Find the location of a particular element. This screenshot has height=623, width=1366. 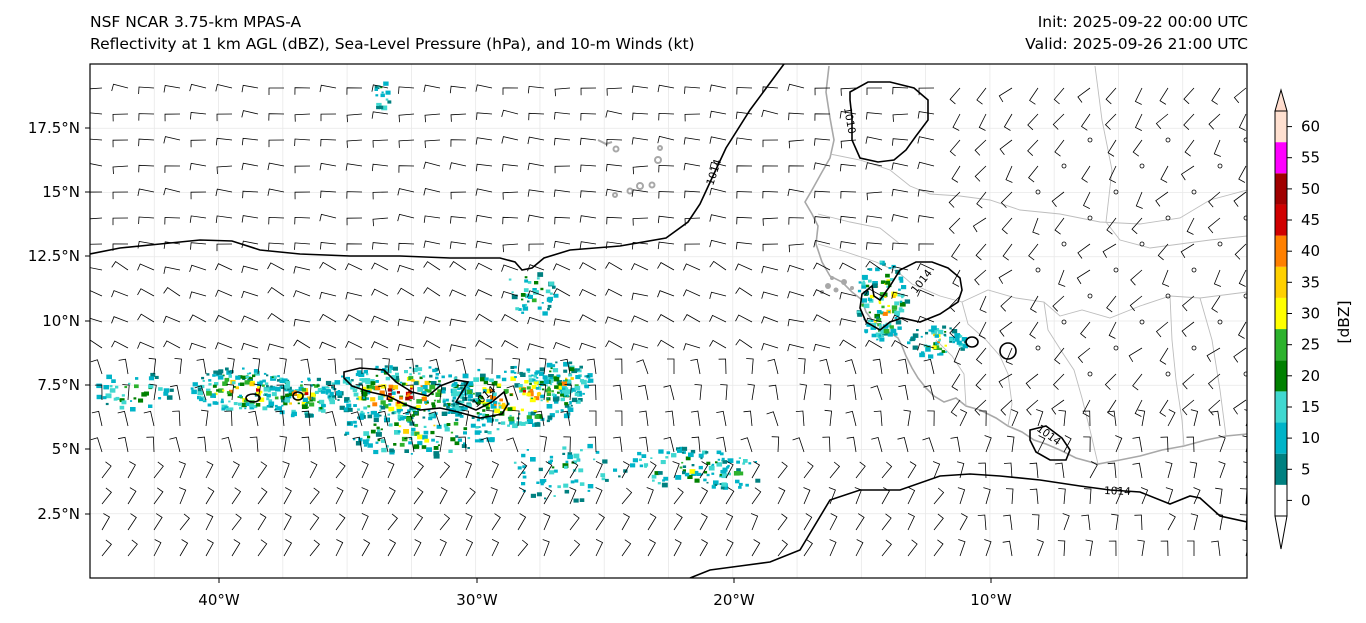

colorbar-segment is located at coordinates (1281, 313).